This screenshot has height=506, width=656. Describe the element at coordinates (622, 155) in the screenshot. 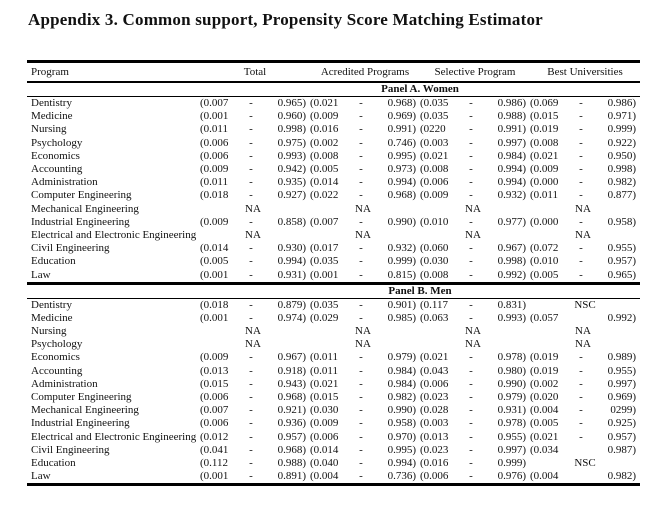

I see `interval-upper: 0.950)` at that location.